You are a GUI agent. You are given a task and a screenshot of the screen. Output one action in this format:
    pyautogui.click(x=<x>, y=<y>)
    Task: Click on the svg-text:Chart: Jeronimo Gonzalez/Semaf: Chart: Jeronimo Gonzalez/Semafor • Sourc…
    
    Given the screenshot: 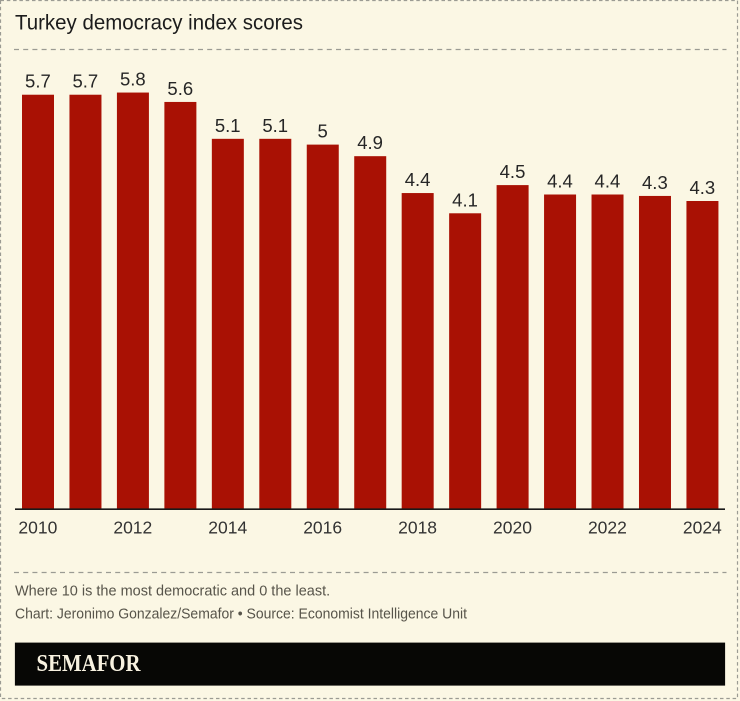 What is the action you would take?
    pyautogui.click(x=241, y=615)
    